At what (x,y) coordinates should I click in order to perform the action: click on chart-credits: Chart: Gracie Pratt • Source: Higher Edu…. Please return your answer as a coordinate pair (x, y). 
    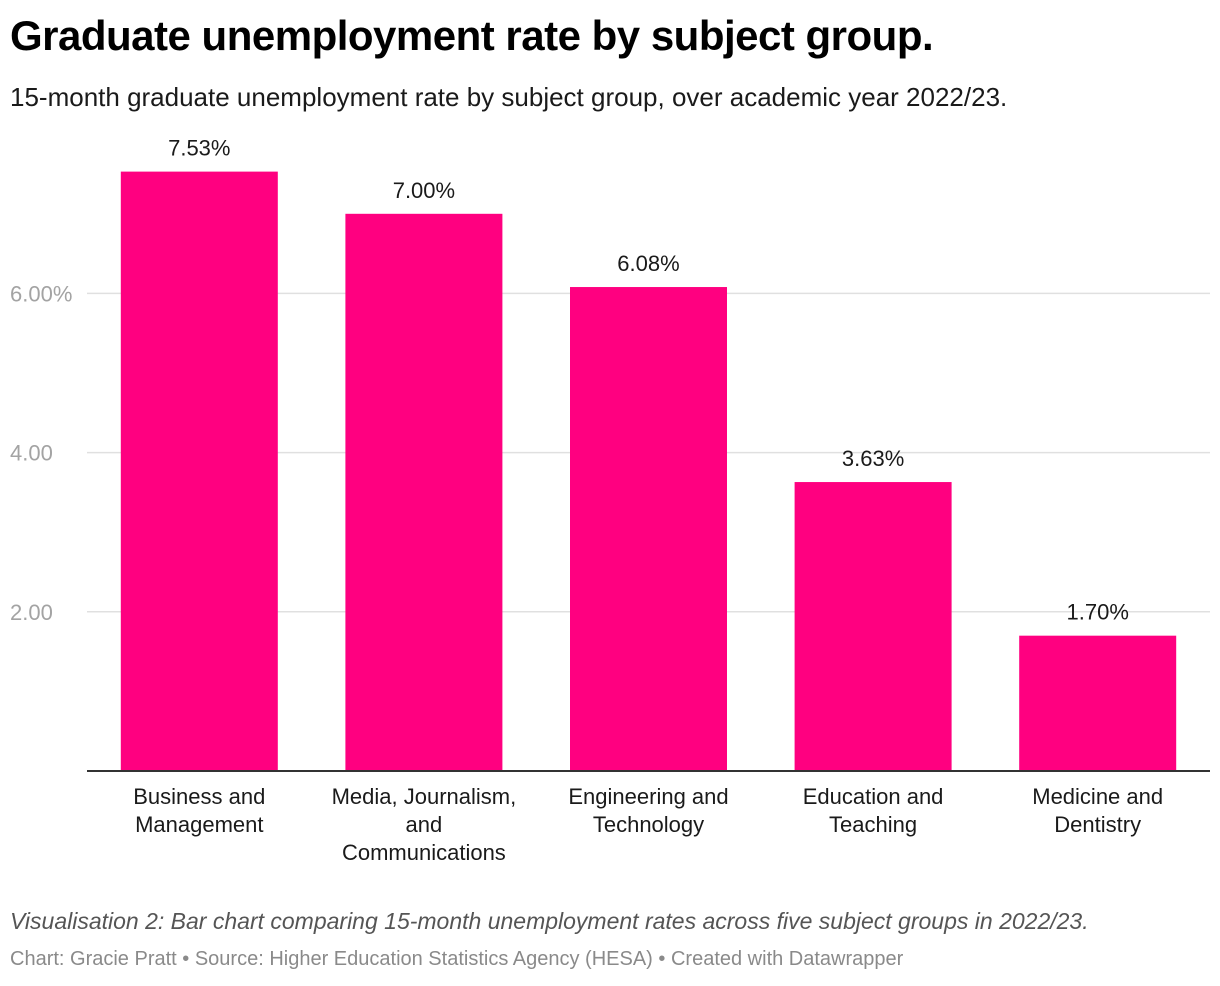
    Looking at the image, I should click on (456, 959).